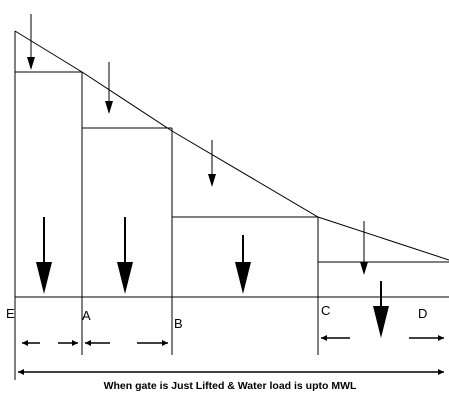 This screenshot has width=449, height=396. Describe the element at coordinates (422, 313) in the screenshot. I see `point-label-d: D` at that location.